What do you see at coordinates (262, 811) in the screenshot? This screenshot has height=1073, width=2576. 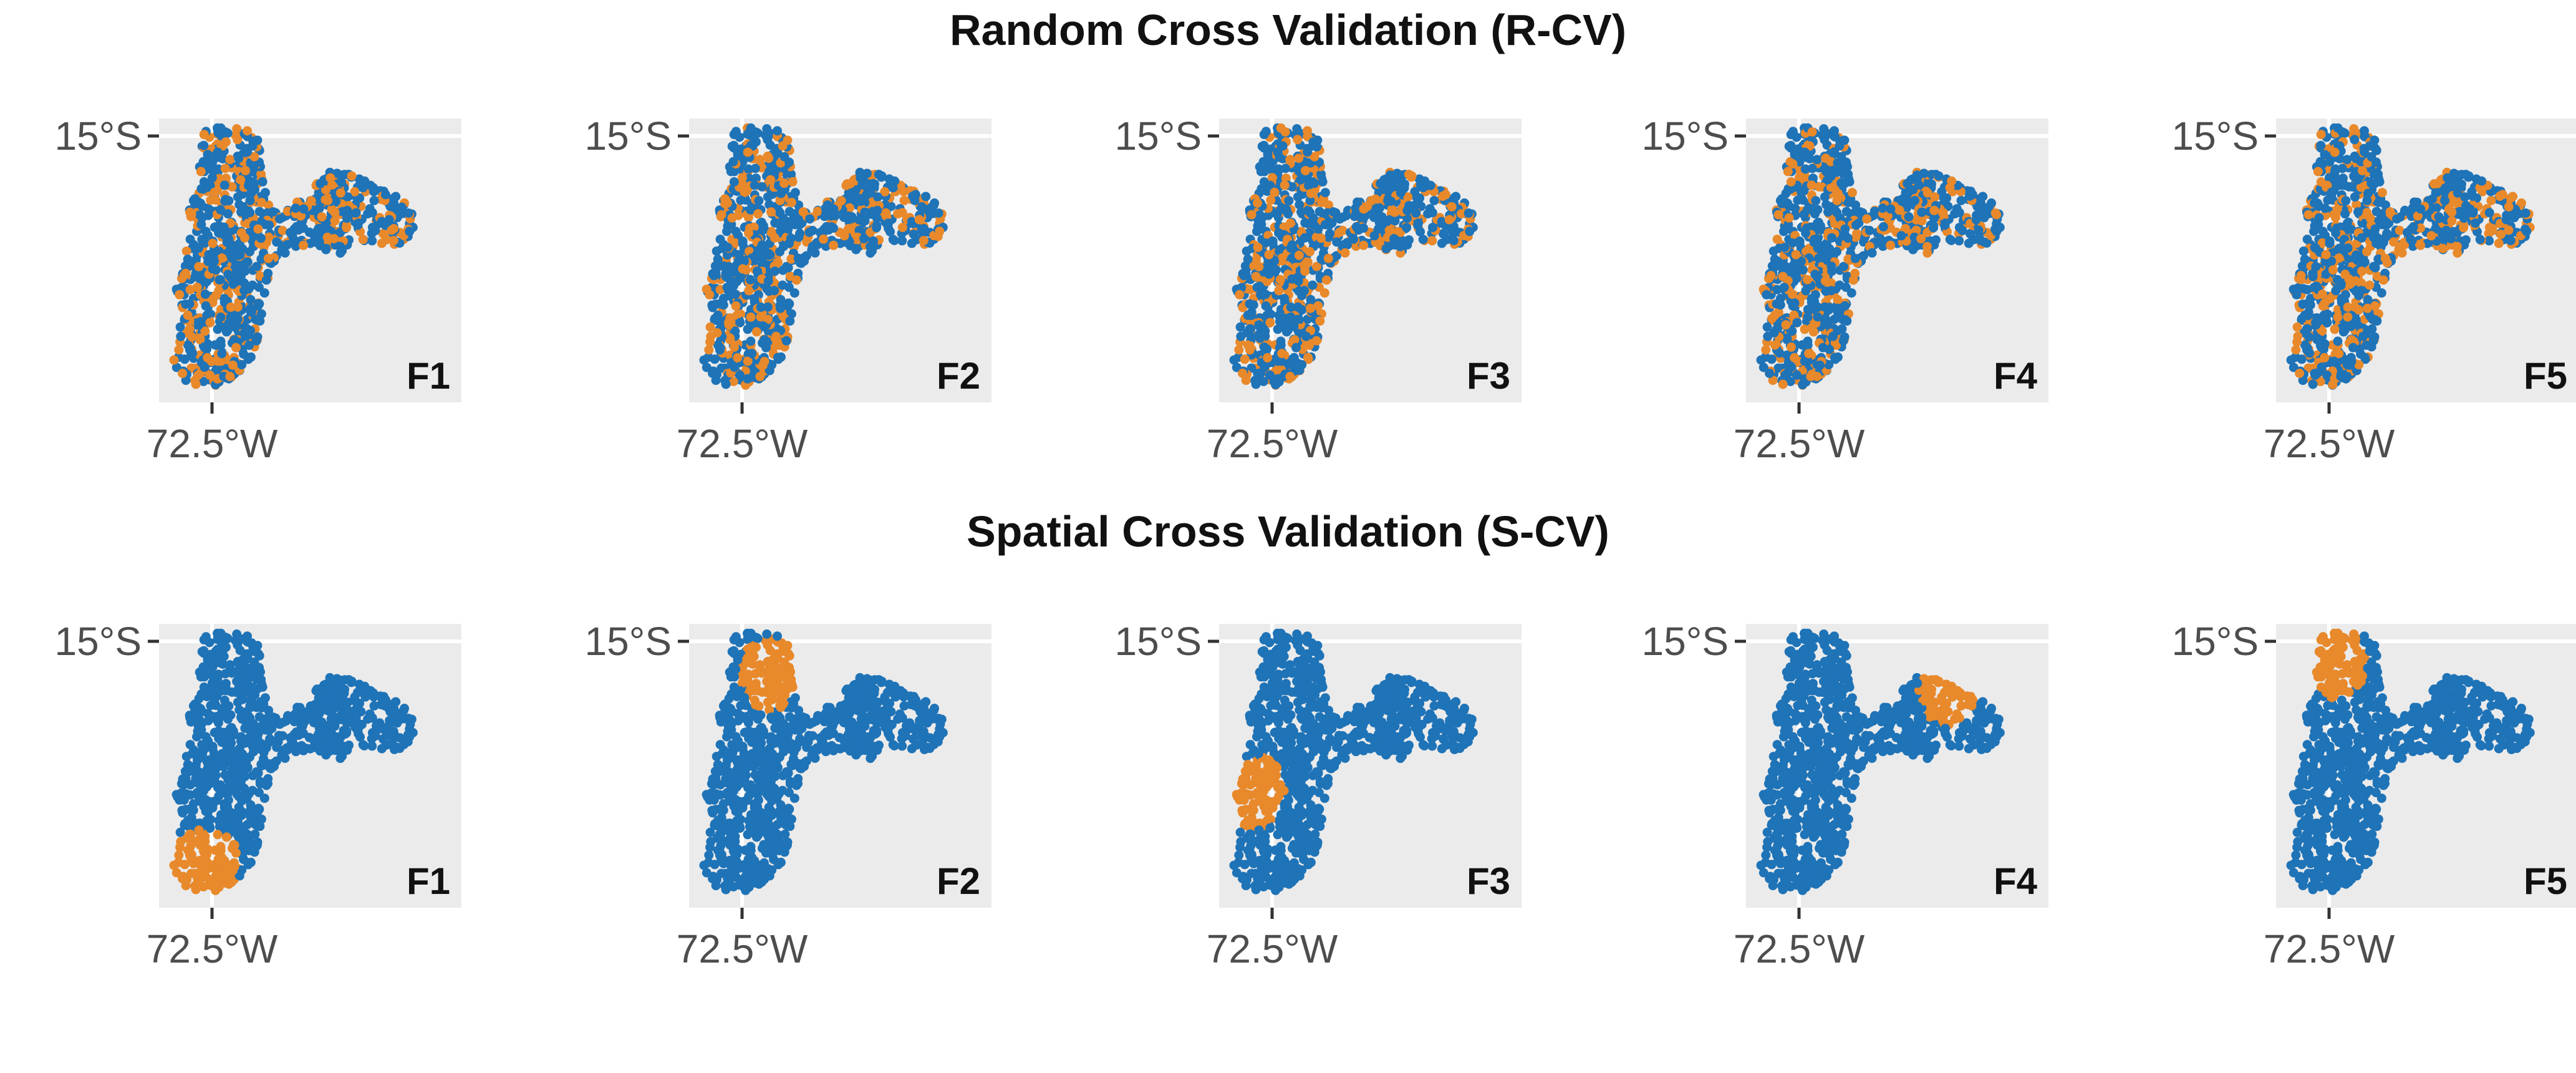 I see `map-svg: 15°S72.5°WF1` at bounding box center [262, 811].